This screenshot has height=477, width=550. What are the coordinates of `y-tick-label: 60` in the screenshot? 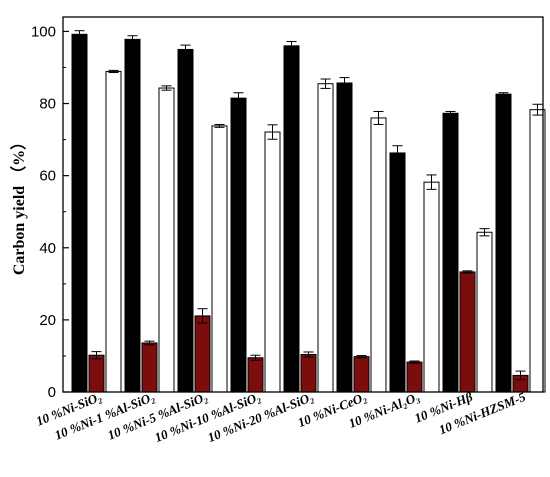 It's located at (47, 176).